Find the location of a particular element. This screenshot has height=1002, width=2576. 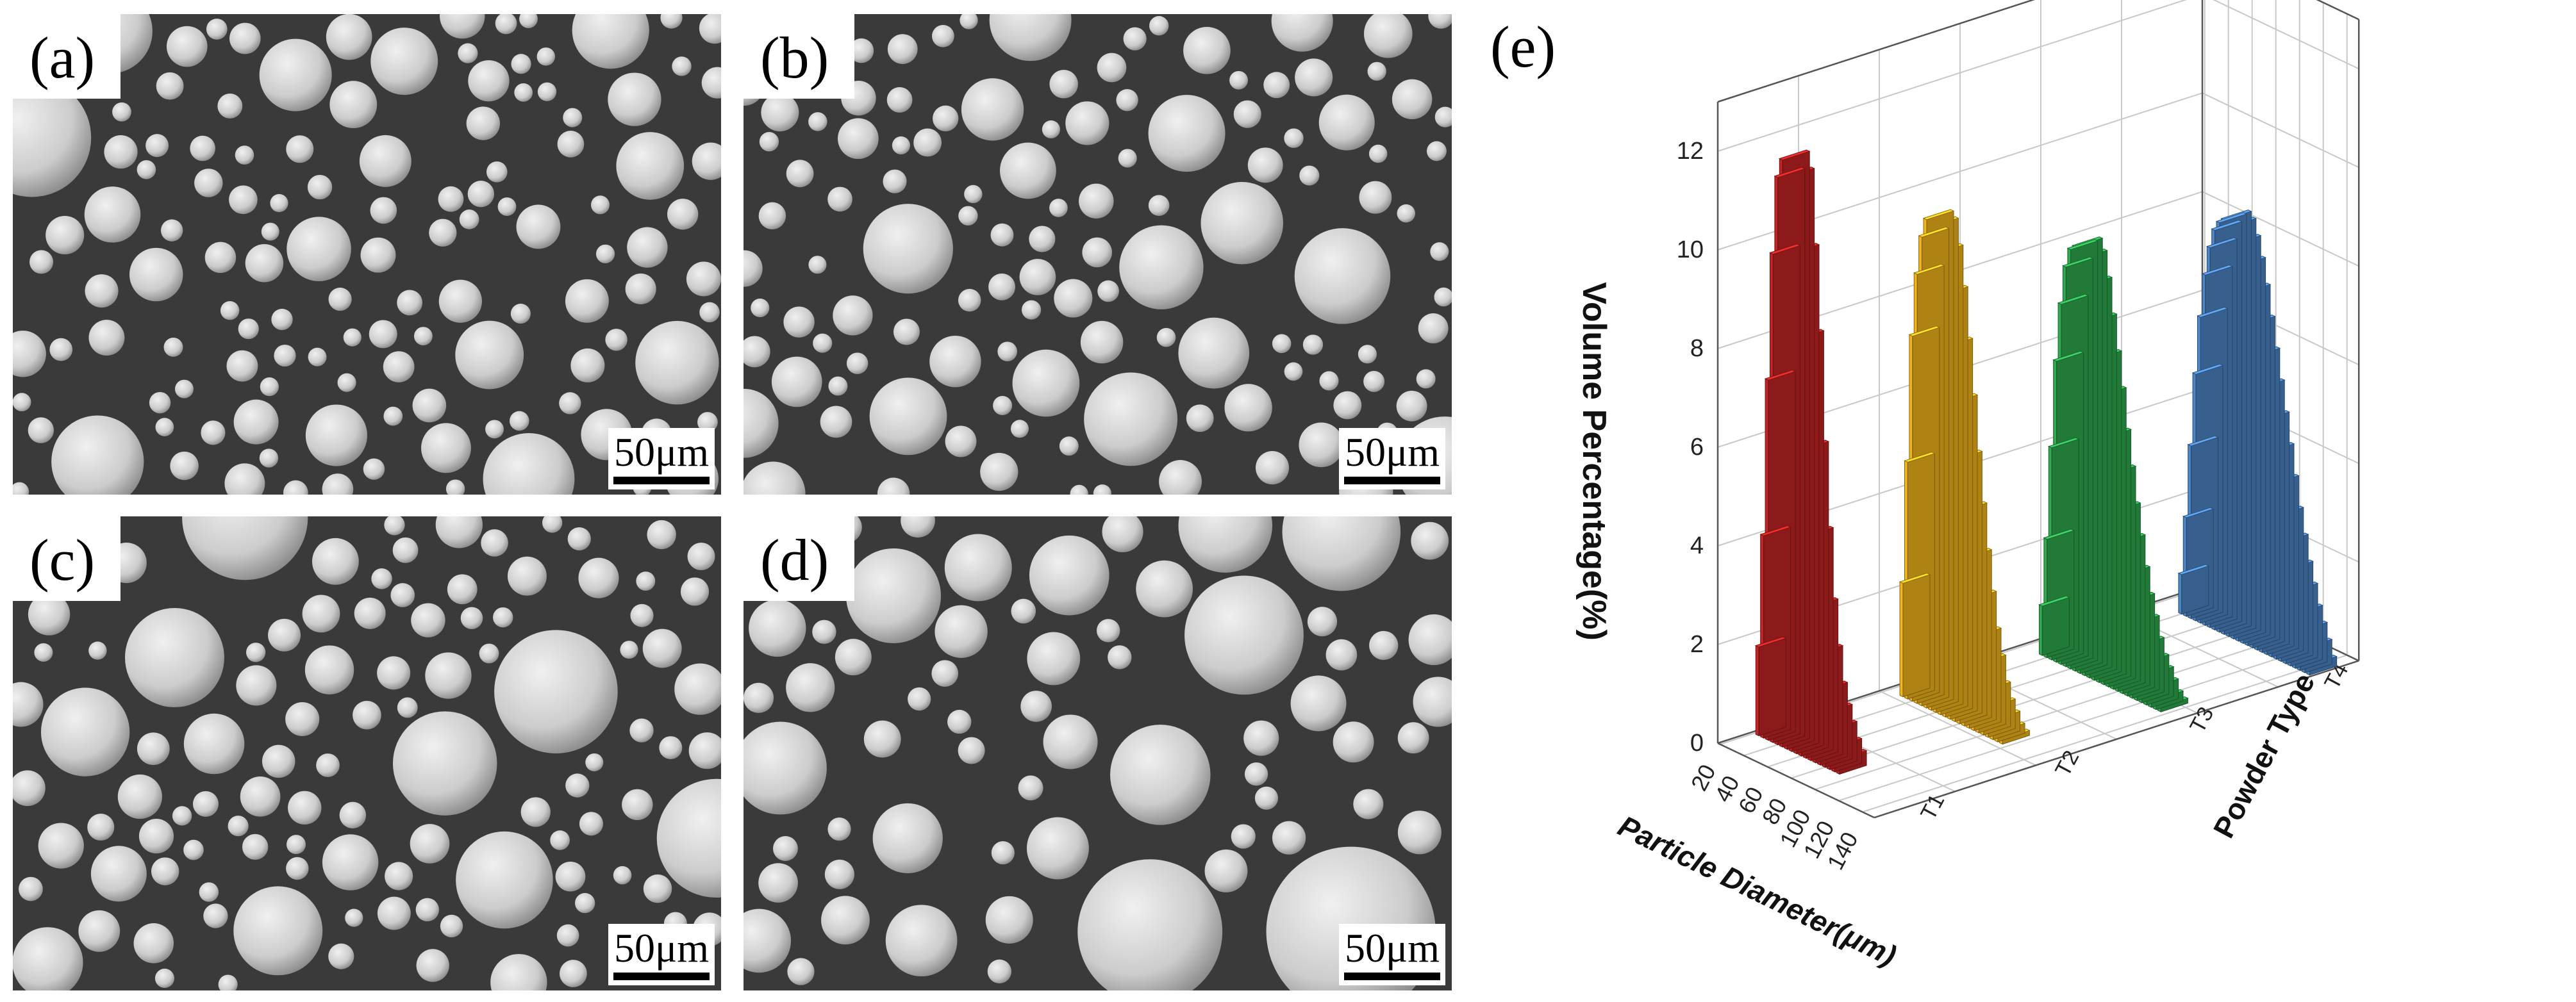

y-tick-label: 10 is located at coordinates (1690, 249).